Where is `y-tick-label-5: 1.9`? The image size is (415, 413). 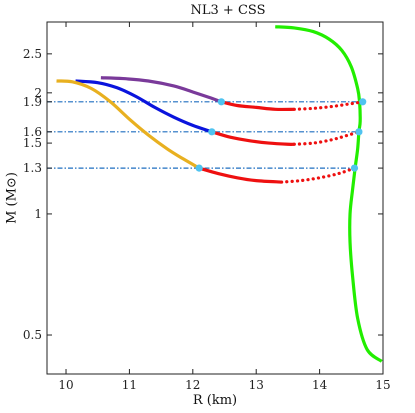 y-tick-label-5: 1.9 is located at coordinates (32, 102).